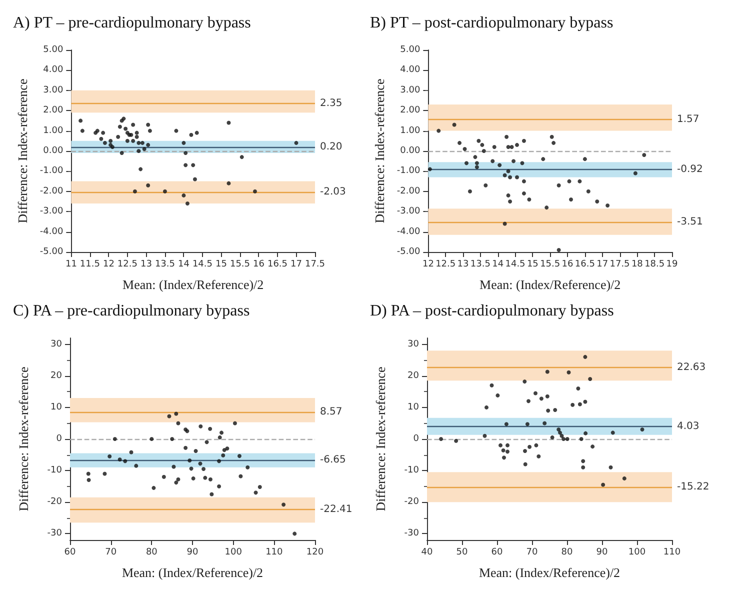 This screenshot has height=592, width=731. I want to click on x-tick-label: 14.5, so click(202, 265).